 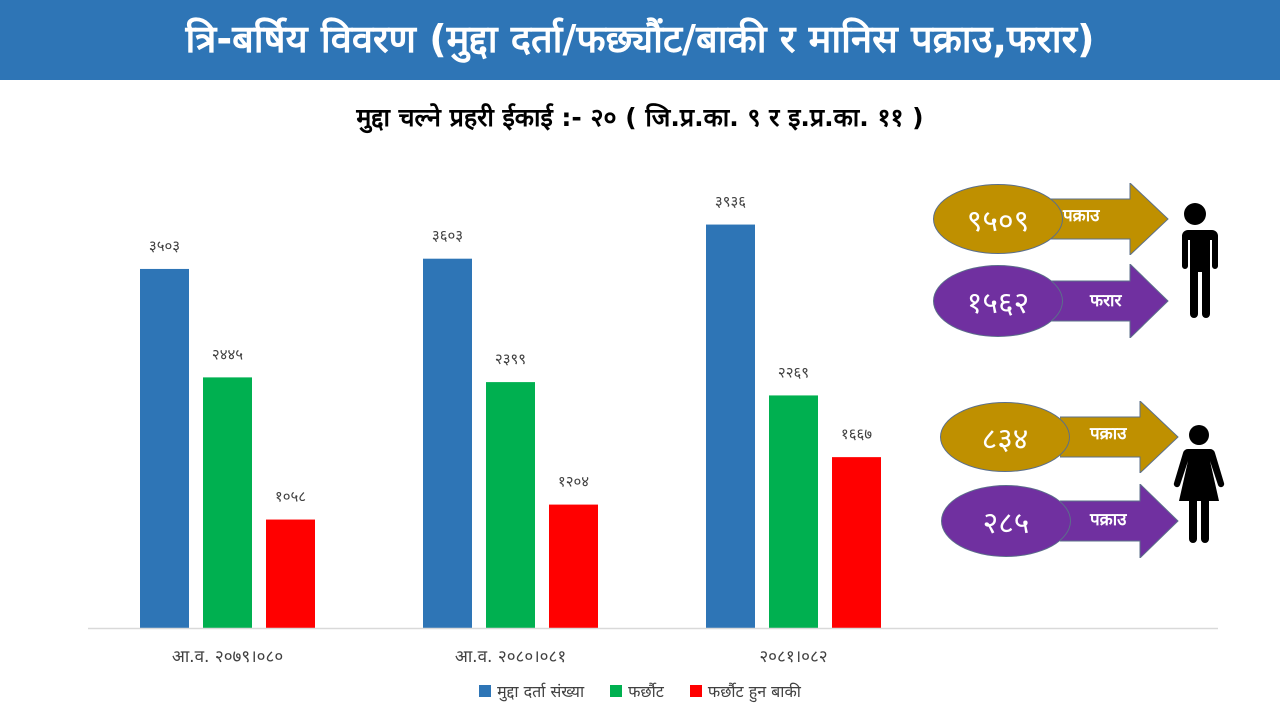 I want to click on category-label: आ.व. २०८०।०८१, so click(x=510, y=657).